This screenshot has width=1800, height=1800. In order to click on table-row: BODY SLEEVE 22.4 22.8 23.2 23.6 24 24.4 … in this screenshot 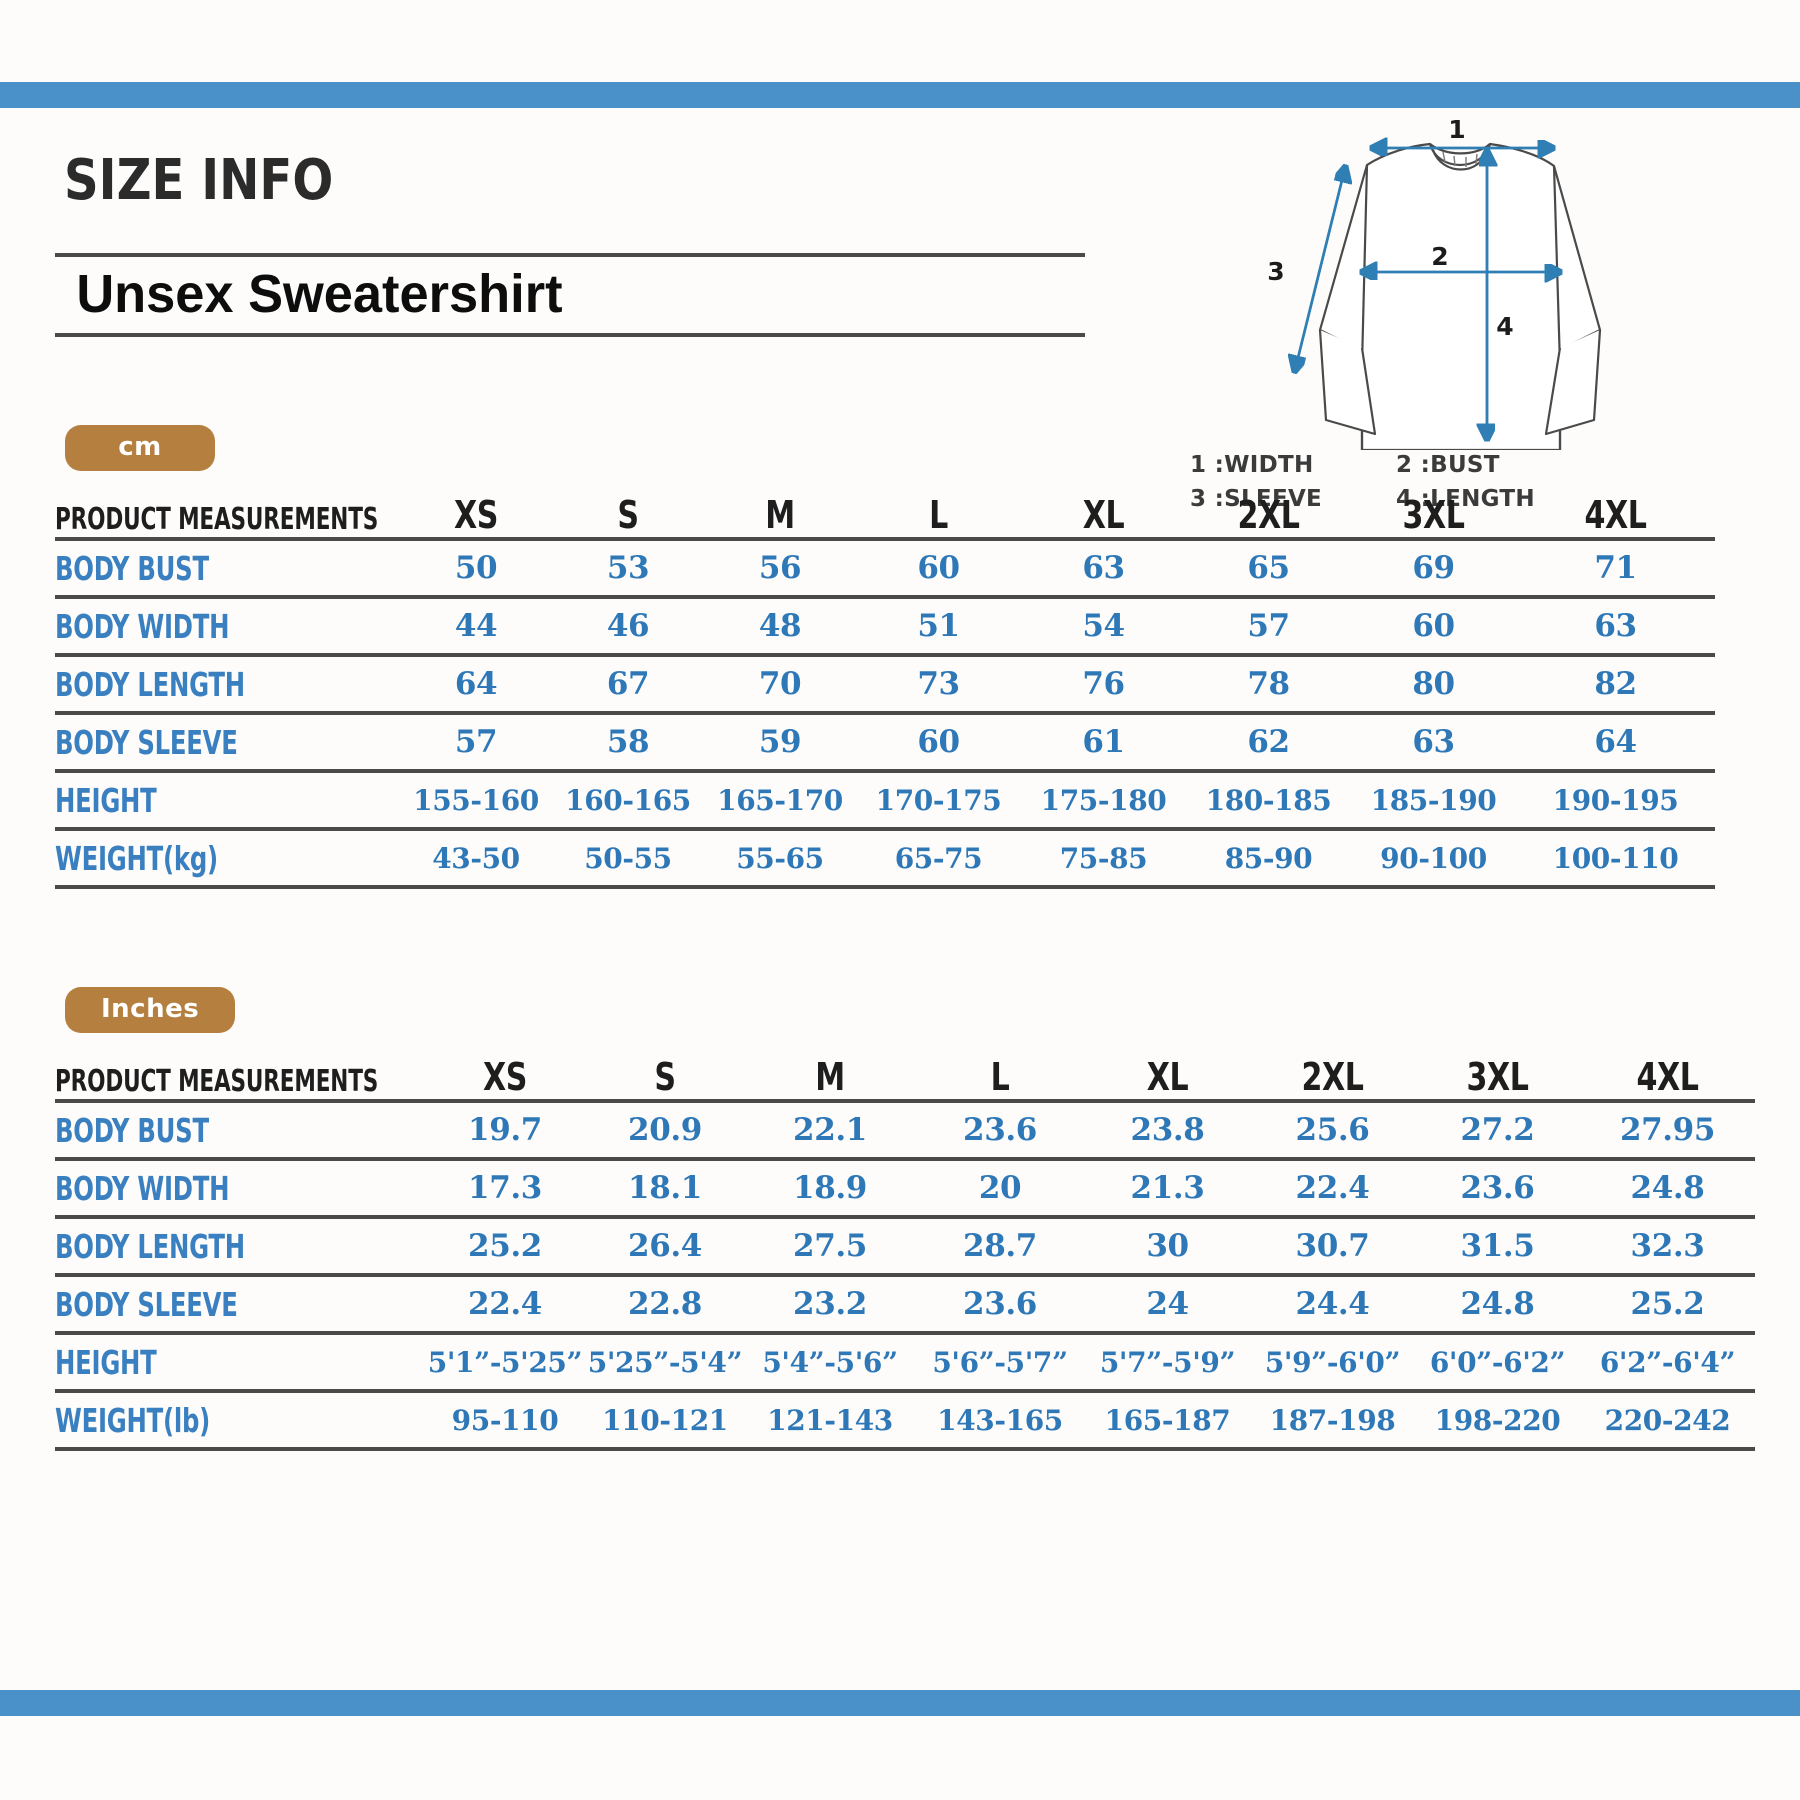, I will do `click(905, 1303)`.